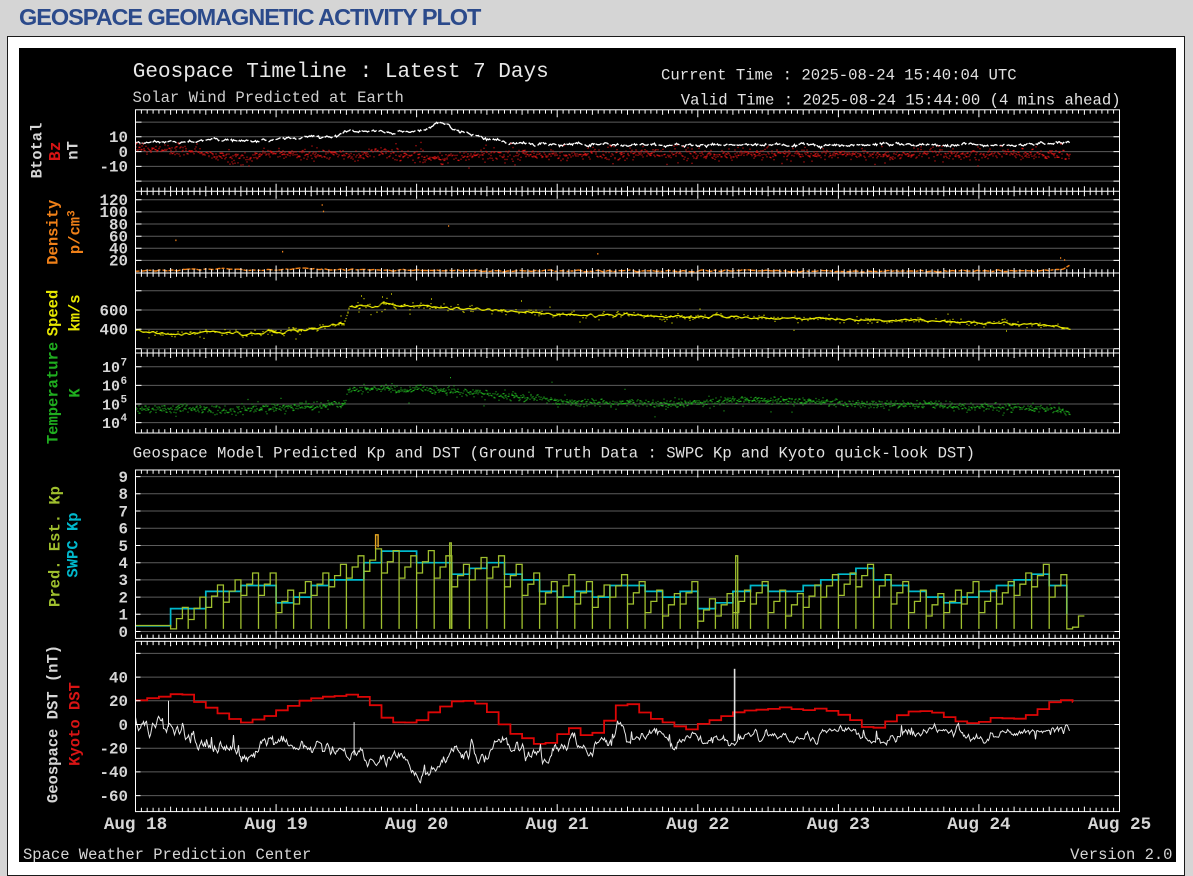 This screenshot has height=876, width=1193. I want to click on svg-text: 80, so click(118, 225).